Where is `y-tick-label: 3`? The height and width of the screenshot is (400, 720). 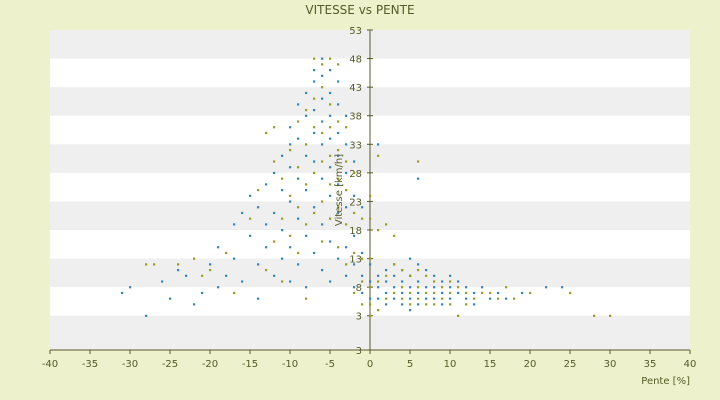
y-tick-label: 3 is located at coordinates (359, 317).